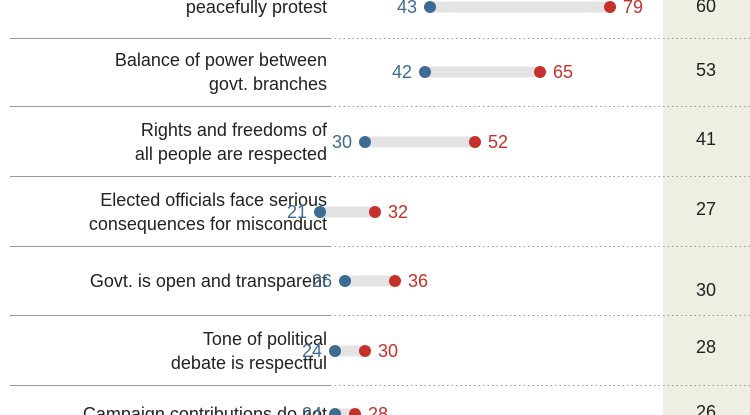  What do you see at coordinates (706, 139) in the screenshot?
I see `total-value: 41` at bounding box center [706, 139].